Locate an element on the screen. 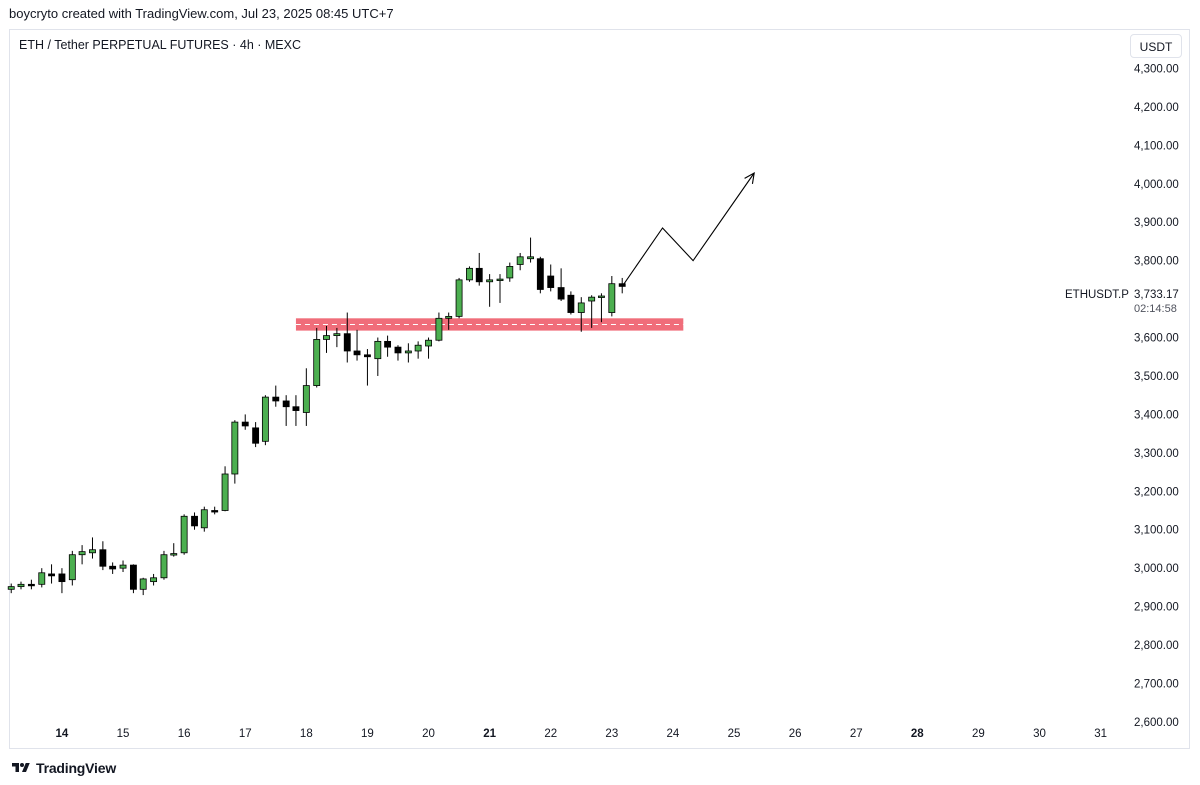  time-tick-label: 30 is located at coordinates (1039, 734).